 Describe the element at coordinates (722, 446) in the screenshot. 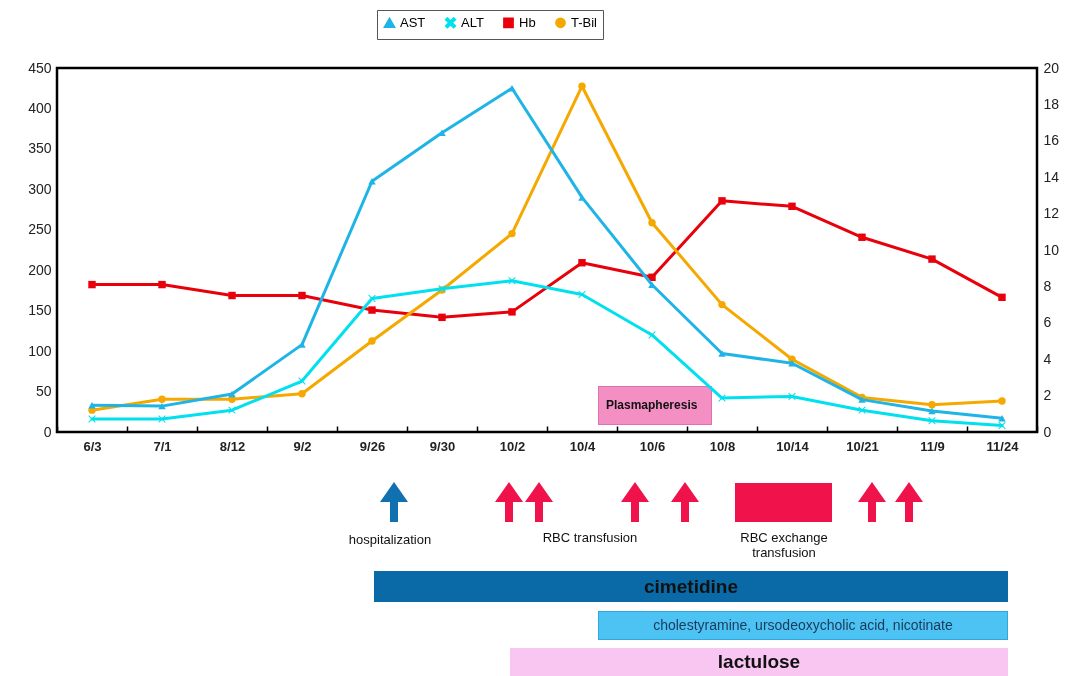

I see `x-tick-label: 10/8` at that location.